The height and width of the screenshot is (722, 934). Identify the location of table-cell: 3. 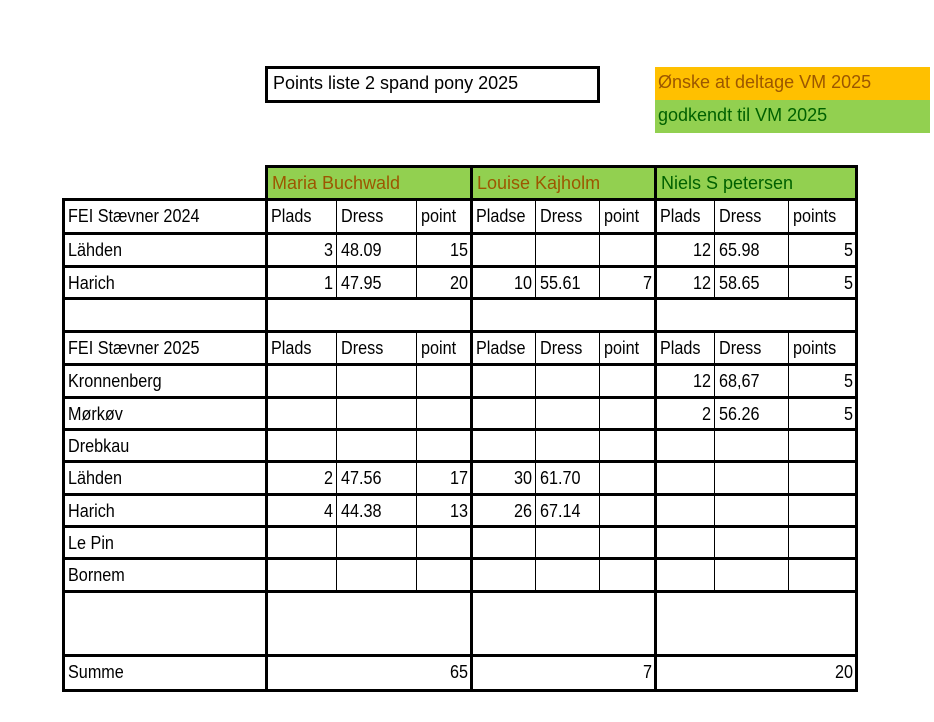
(302, 250).